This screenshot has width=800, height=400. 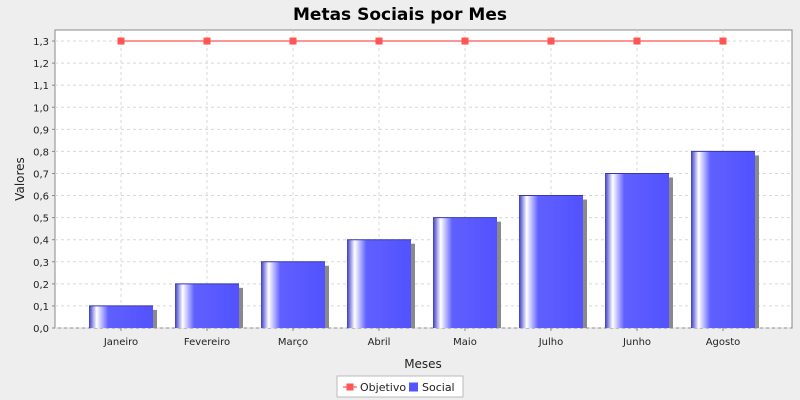 I want to click on y-axis-title: Valores, so click(x=20, y=179).